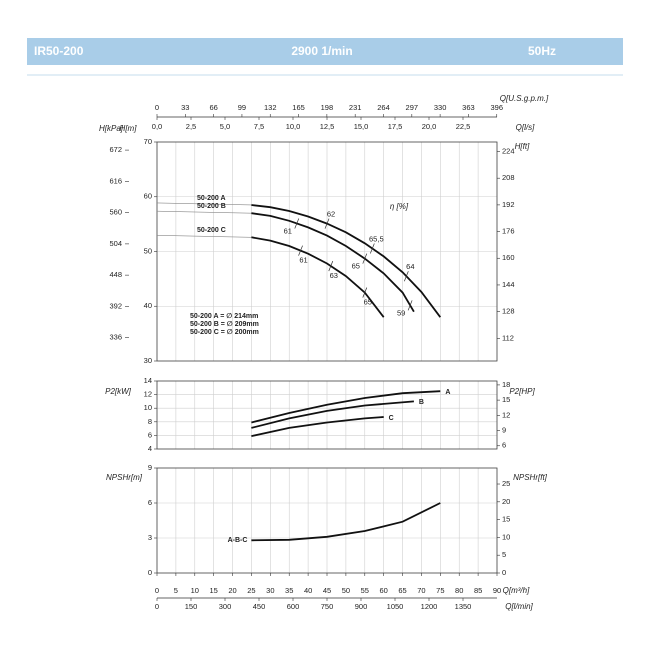 This screenshot has width=650, height=650. I want to click on top-tick-label: 99, so click(242, 107).